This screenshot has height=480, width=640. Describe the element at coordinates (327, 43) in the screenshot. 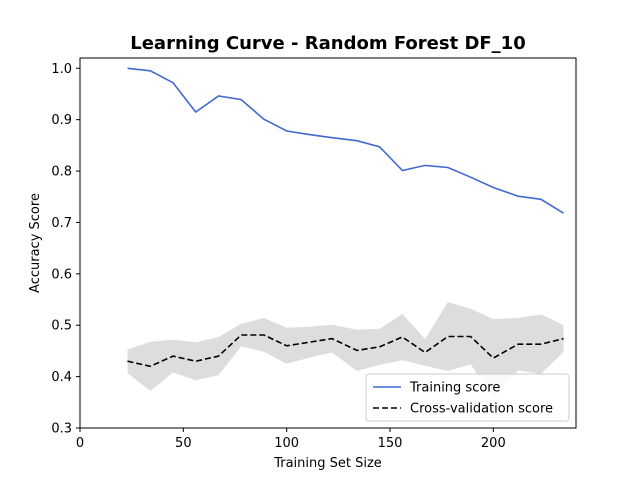

I see `chart-title: Learning Curve - Random Forest DF_10` at that location.